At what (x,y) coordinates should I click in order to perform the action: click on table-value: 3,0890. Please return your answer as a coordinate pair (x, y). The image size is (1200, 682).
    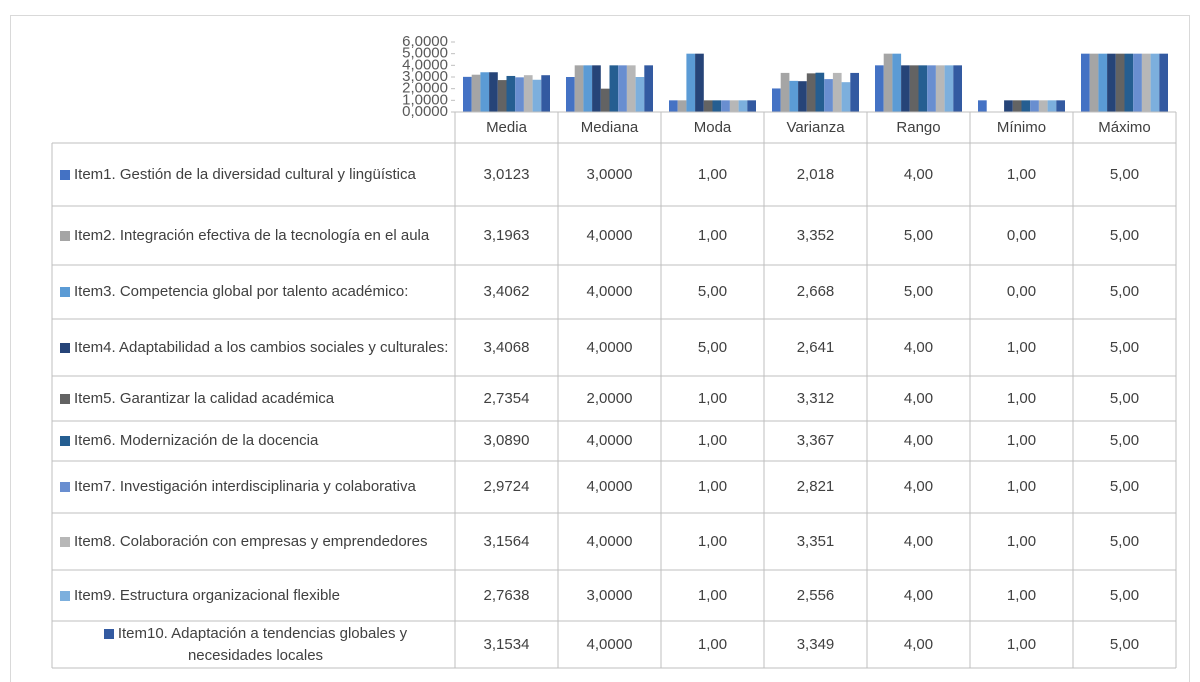
    Looking at the image, I should click on (506, 440).